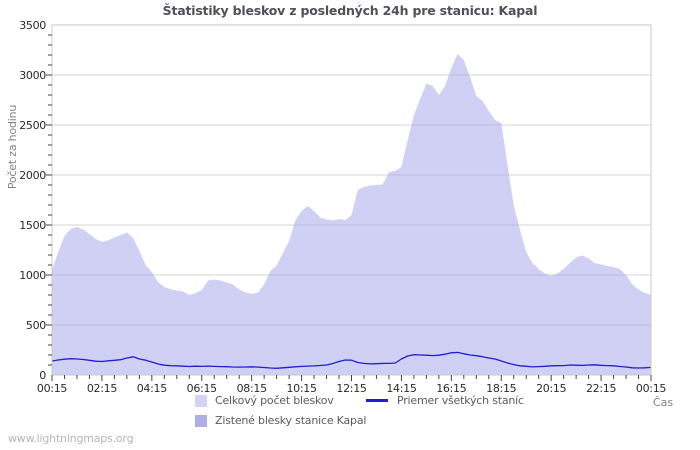  Describe the element at coordinates (32, 125) in the screenshot. I see `y-tick-label: 2500` at that location.